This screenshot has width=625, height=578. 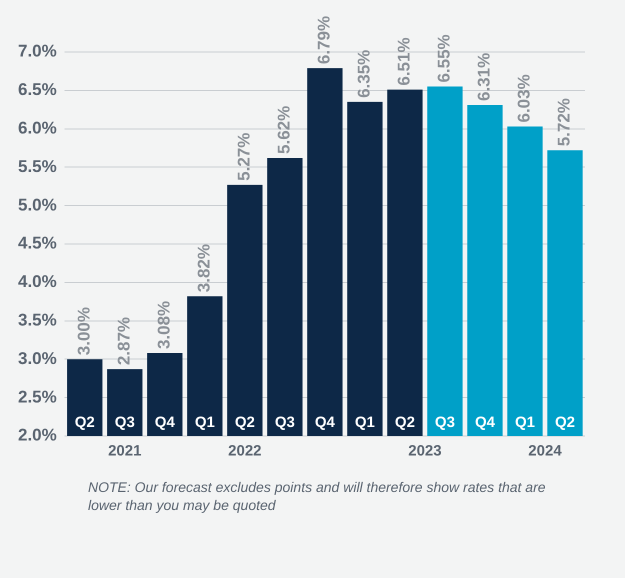 What do you see at coordinates (564, 122) in the screenshot?
I see `data-label: 5.72%` at bounding box center [564, 122].